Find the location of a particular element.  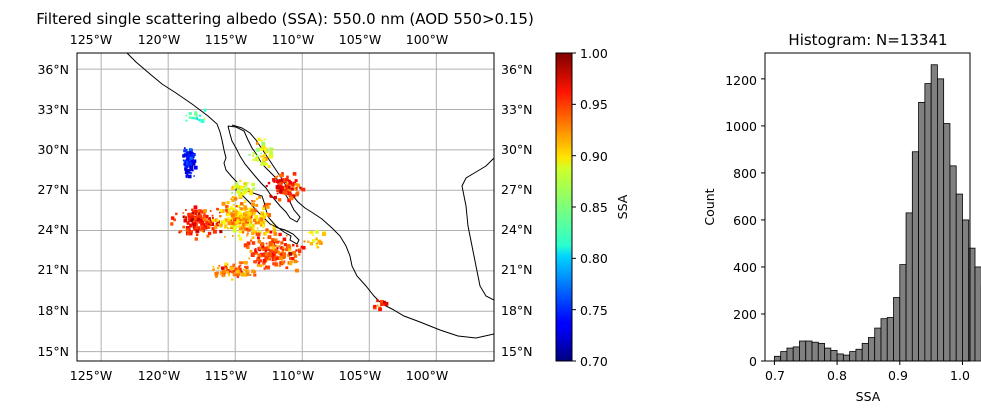

lon-ticks-top: 125°W 120°W 115°W 110°W 105°W 100°W is located at coordinates (259, 39).